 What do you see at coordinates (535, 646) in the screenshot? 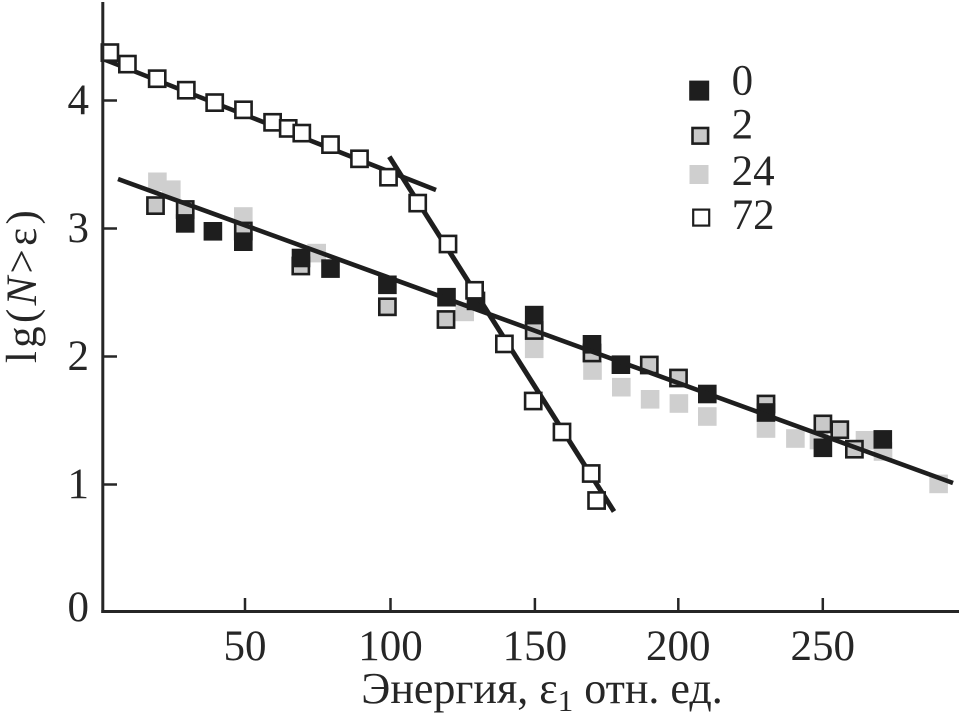
I see `svg-text: 150` at bounding box center [535, 646].